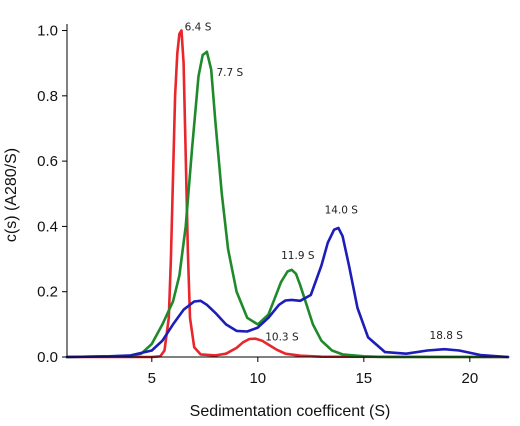  What do you see at coordinates (290, 411) in the screenshot?
I see `x-axis-title: Sedimentation coefficent (S)` at bounding box center [290, 411].